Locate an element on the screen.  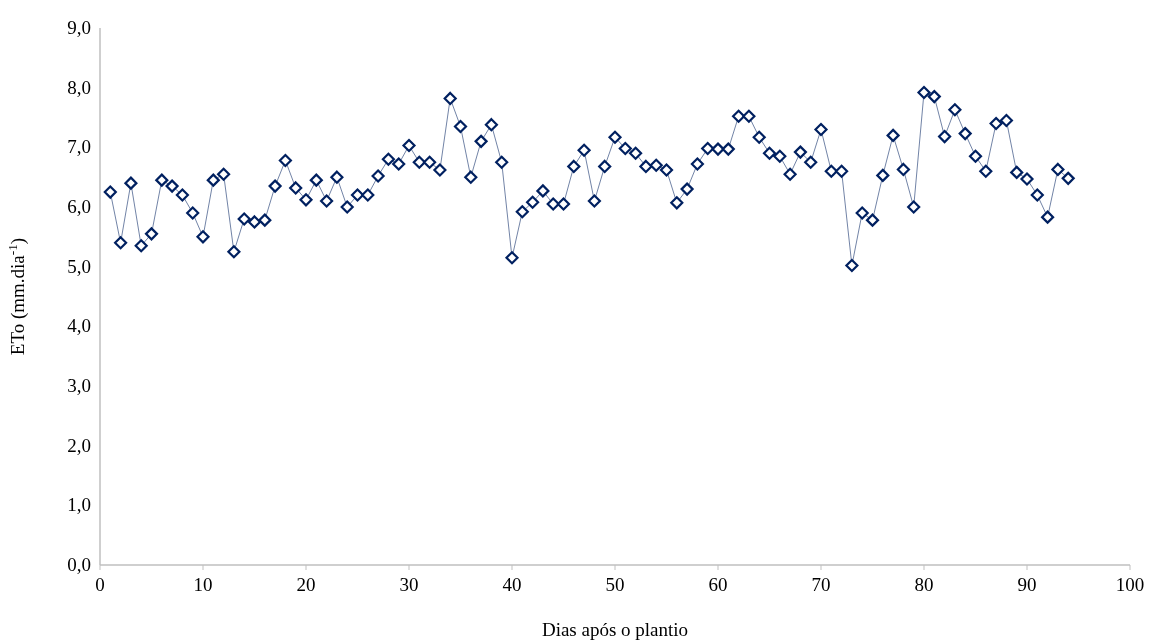
x-tick-label: 100 is located at coordinates (1130, 584).